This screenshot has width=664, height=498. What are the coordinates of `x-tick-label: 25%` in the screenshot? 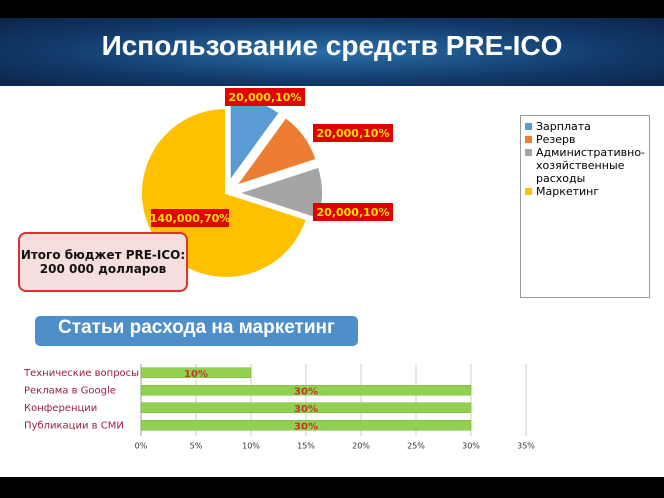 It's located at (416, 446).